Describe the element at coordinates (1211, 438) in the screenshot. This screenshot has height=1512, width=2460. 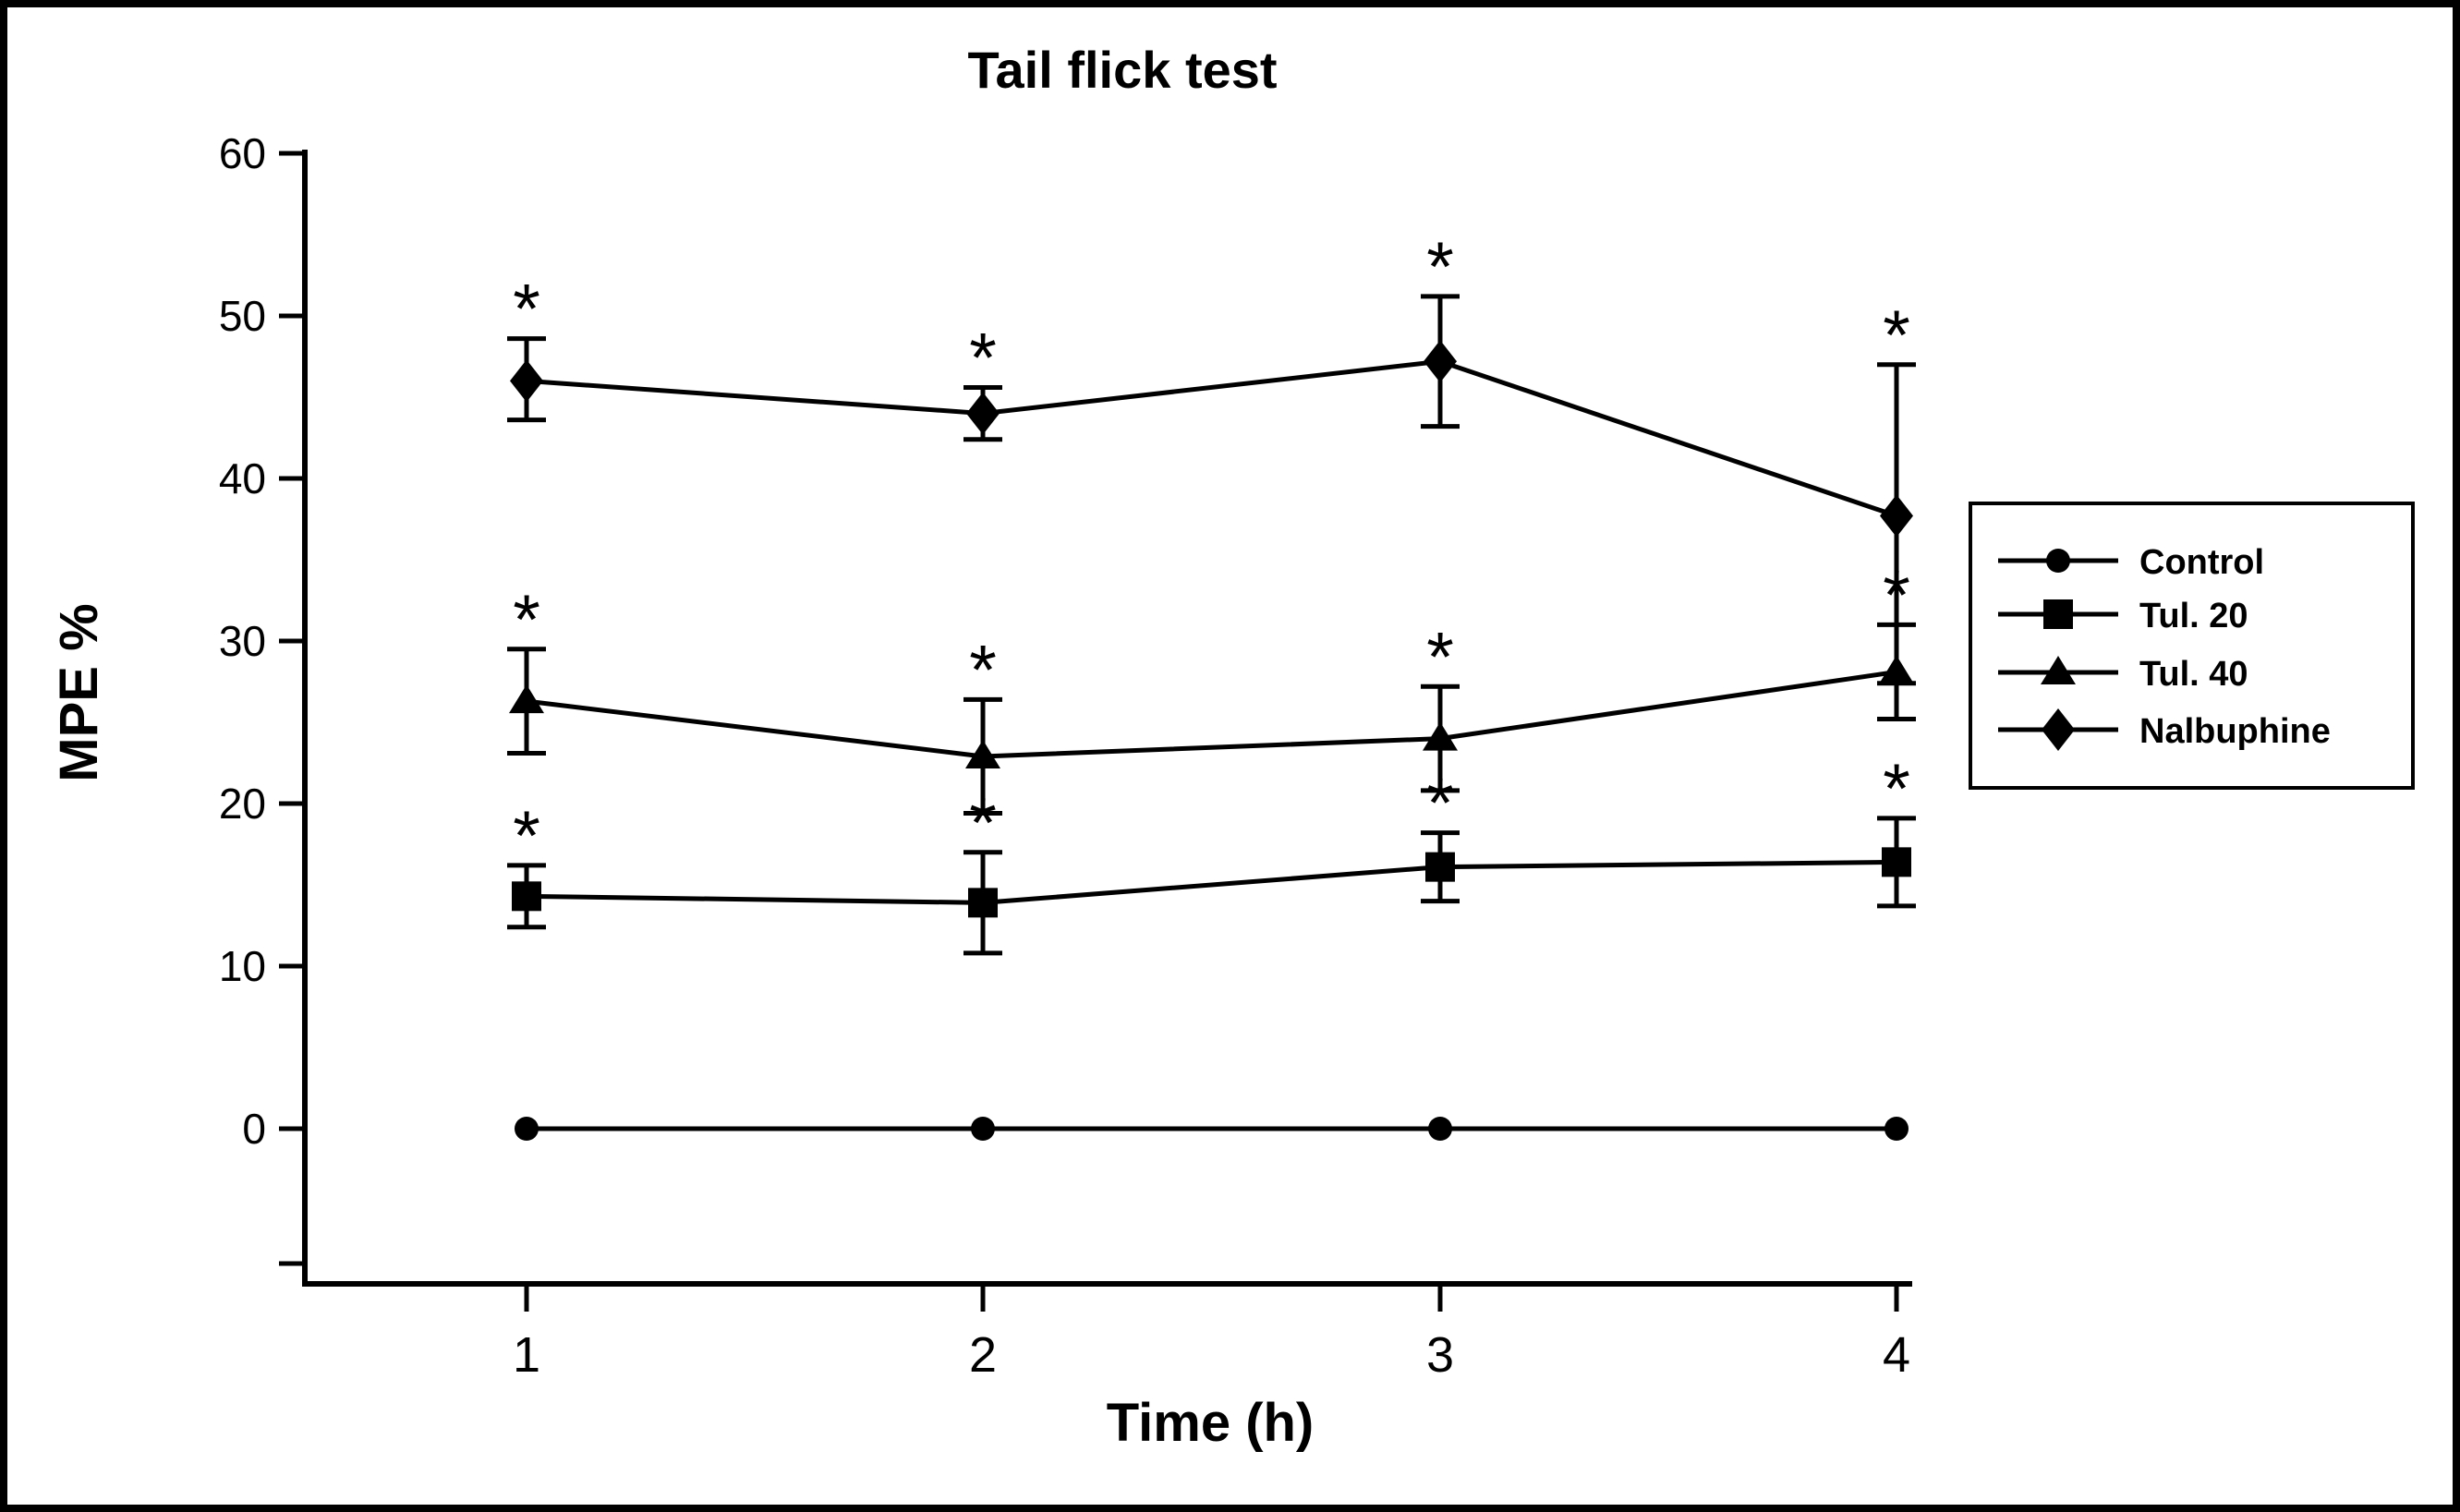
I see `series-nalbuphine-line` at that location.